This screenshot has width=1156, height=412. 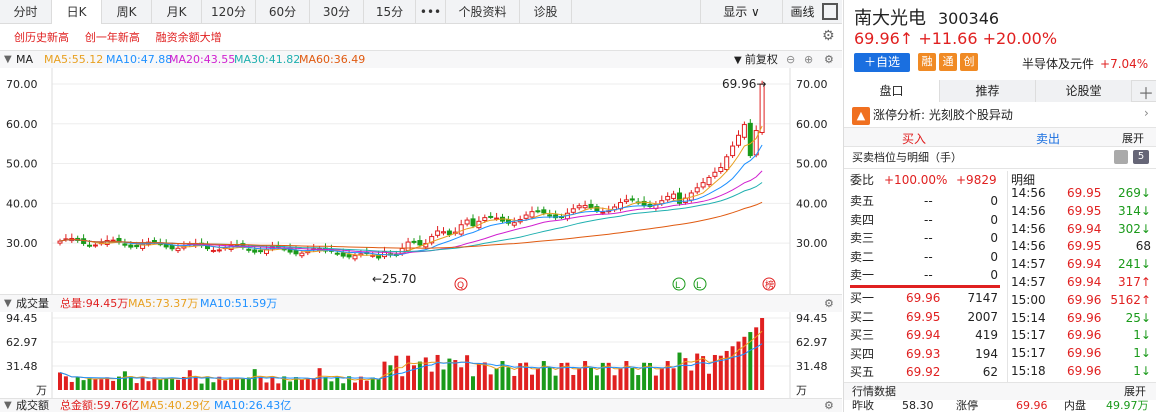 What do you see at coordinates (994, 238) in the screenshot?
I see `ask-volume: 0` at bounding box center [994, 238].